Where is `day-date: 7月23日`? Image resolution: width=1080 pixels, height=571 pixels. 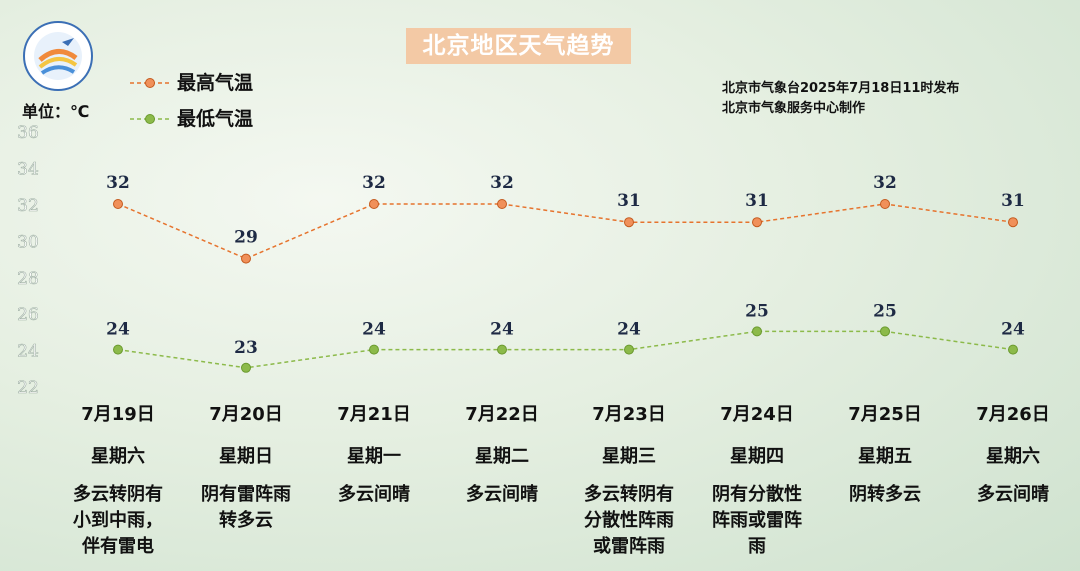
day-date: 7月23日 is located at coordinates (629, 414).